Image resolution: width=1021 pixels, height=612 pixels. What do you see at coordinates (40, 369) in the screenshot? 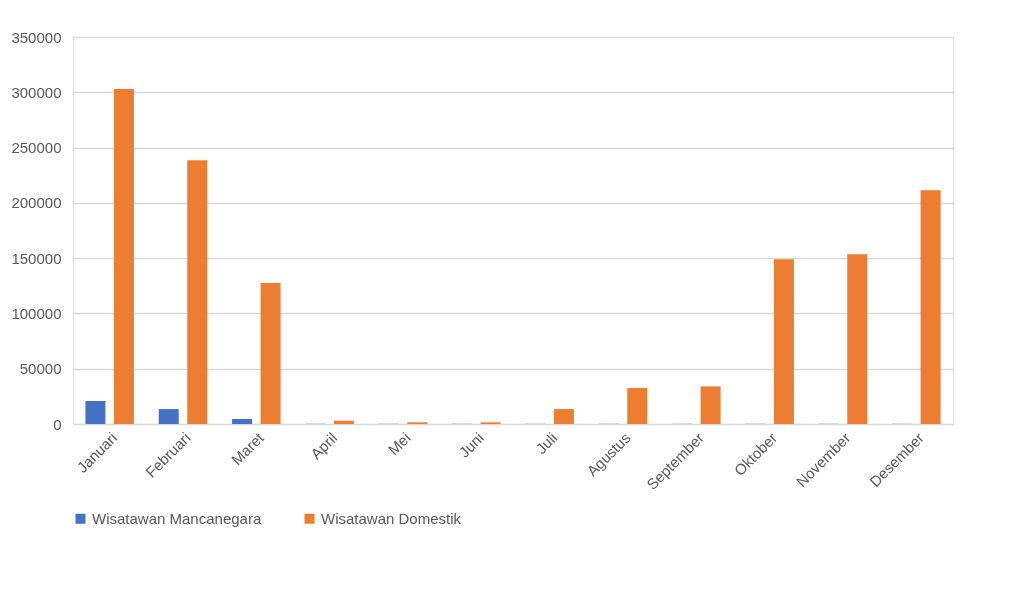
I see `y-tick-label: 50000` at bounding box center [40, 369].